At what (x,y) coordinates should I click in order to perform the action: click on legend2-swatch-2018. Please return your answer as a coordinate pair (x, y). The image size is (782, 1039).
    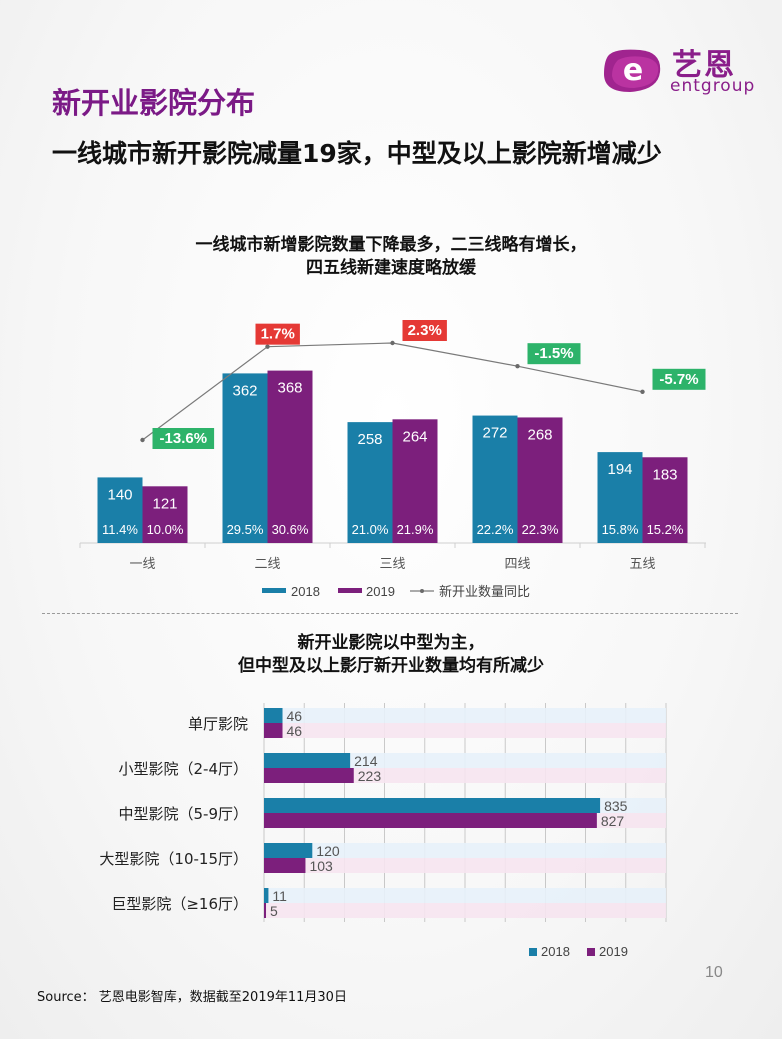
    Looking at the image, I should click on (533, 952).